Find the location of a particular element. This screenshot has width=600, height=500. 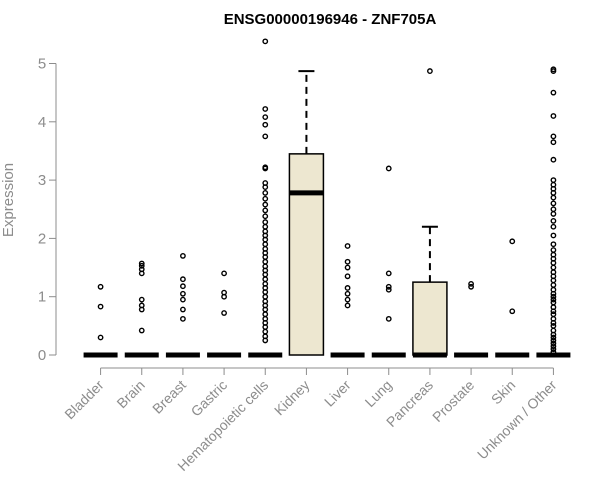

x-tick-label: Skin is located at coordinates (503, 392).